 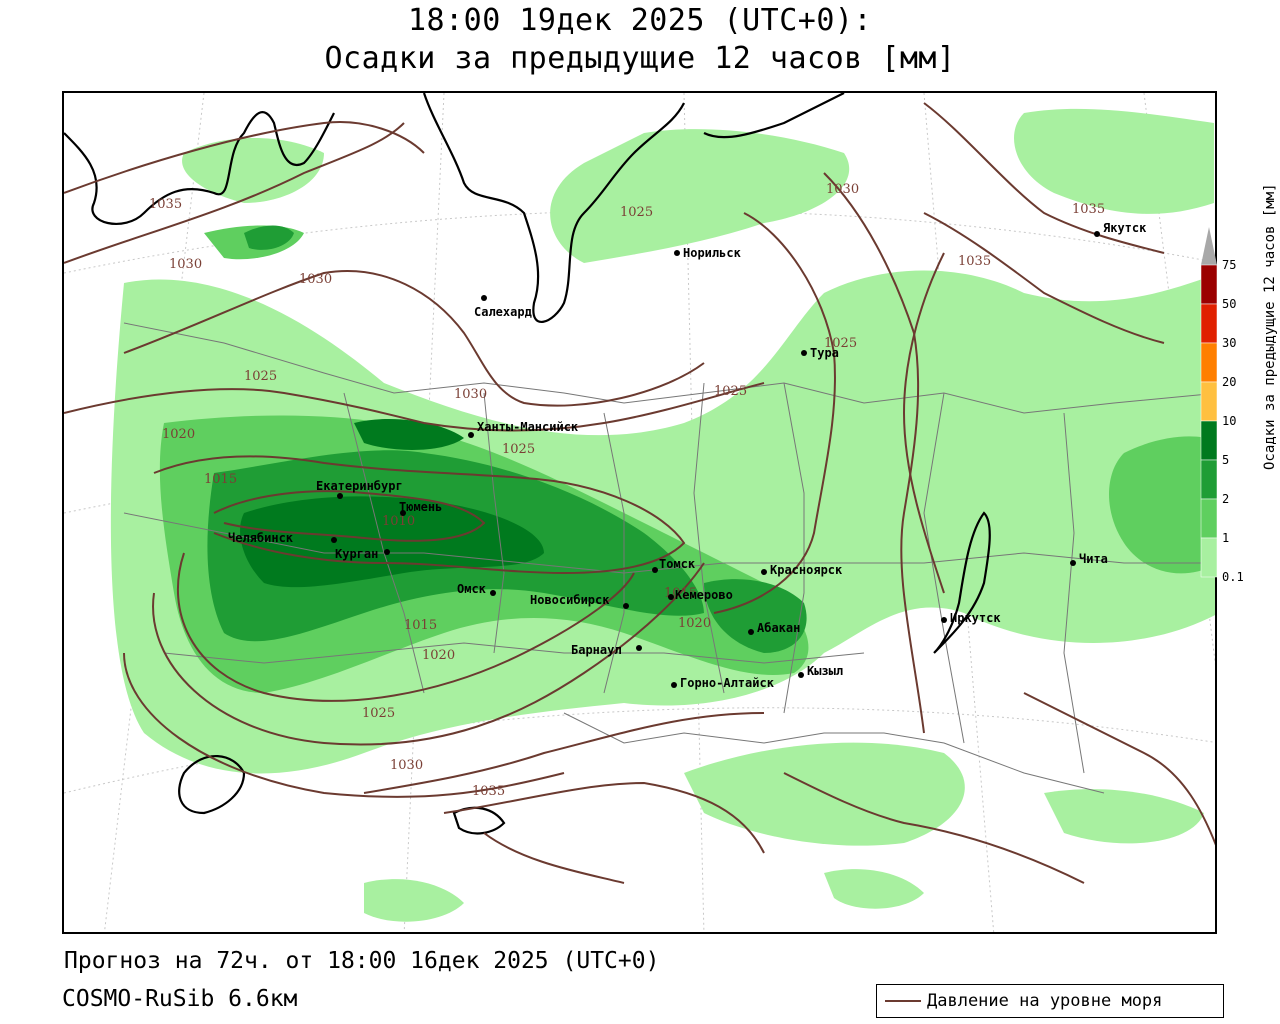 What do you see at coordinates (1073, 563) in the screenshot?
I see `city-dot-chita` at bounding box center [1073, 563].